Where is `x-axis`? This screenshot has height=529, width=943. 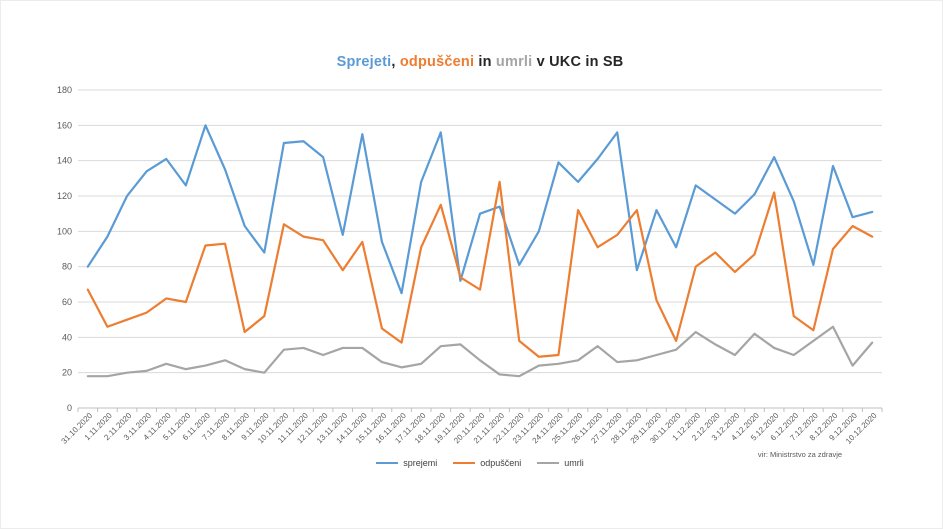
x-axis is located at coordinates (480, 409).